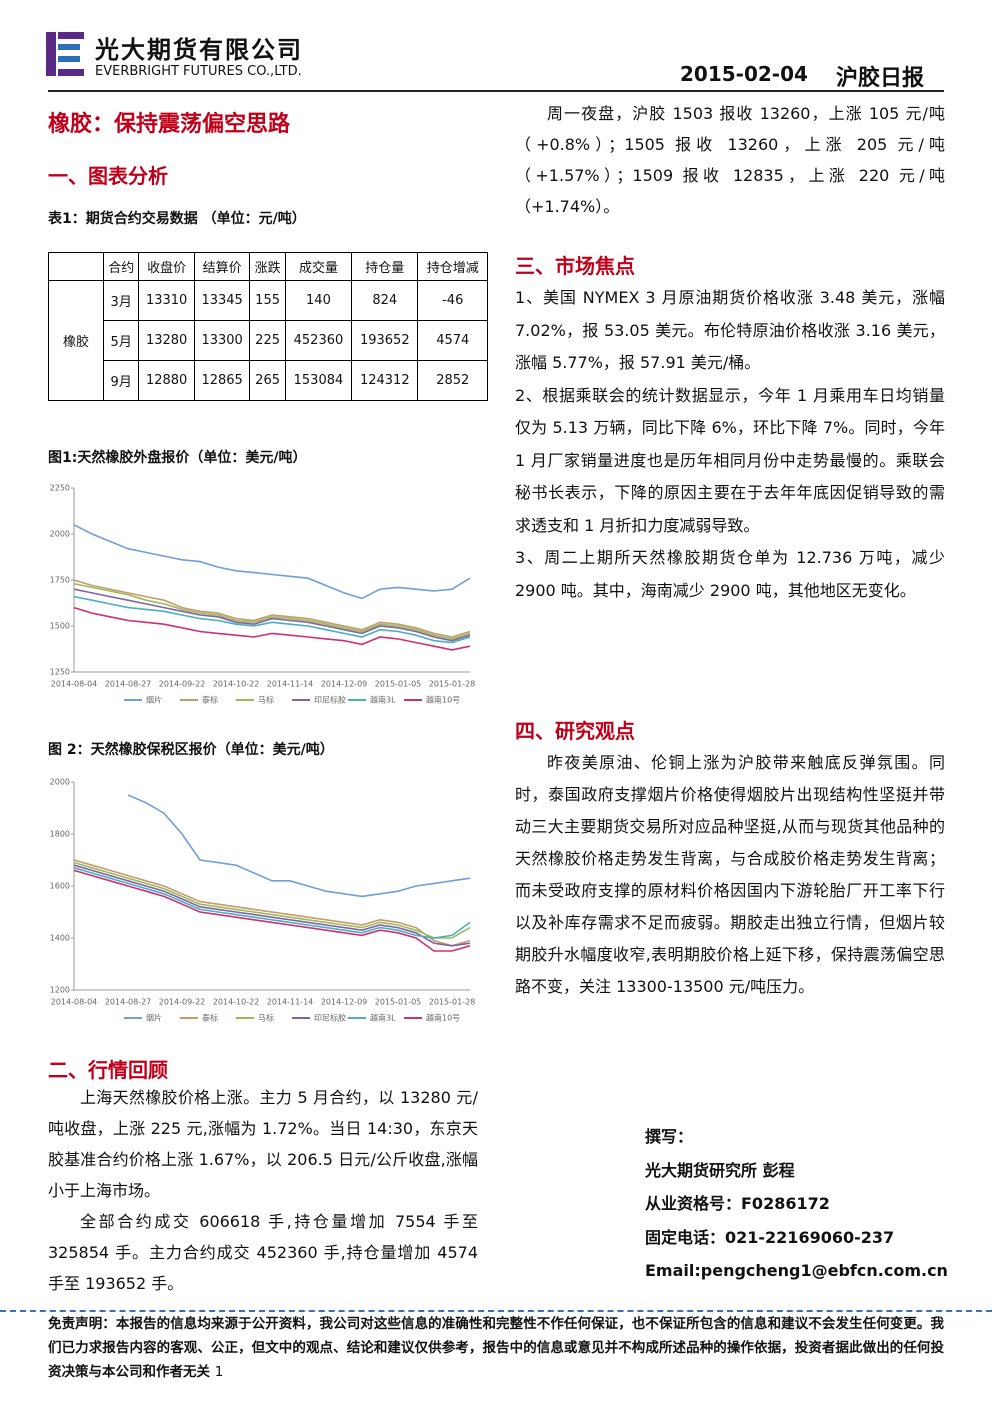 This screenshot has height=1403, width=992. Describe the element at coordinates (166, 300) in the screenshot. I see `cell: 13310` at that location.